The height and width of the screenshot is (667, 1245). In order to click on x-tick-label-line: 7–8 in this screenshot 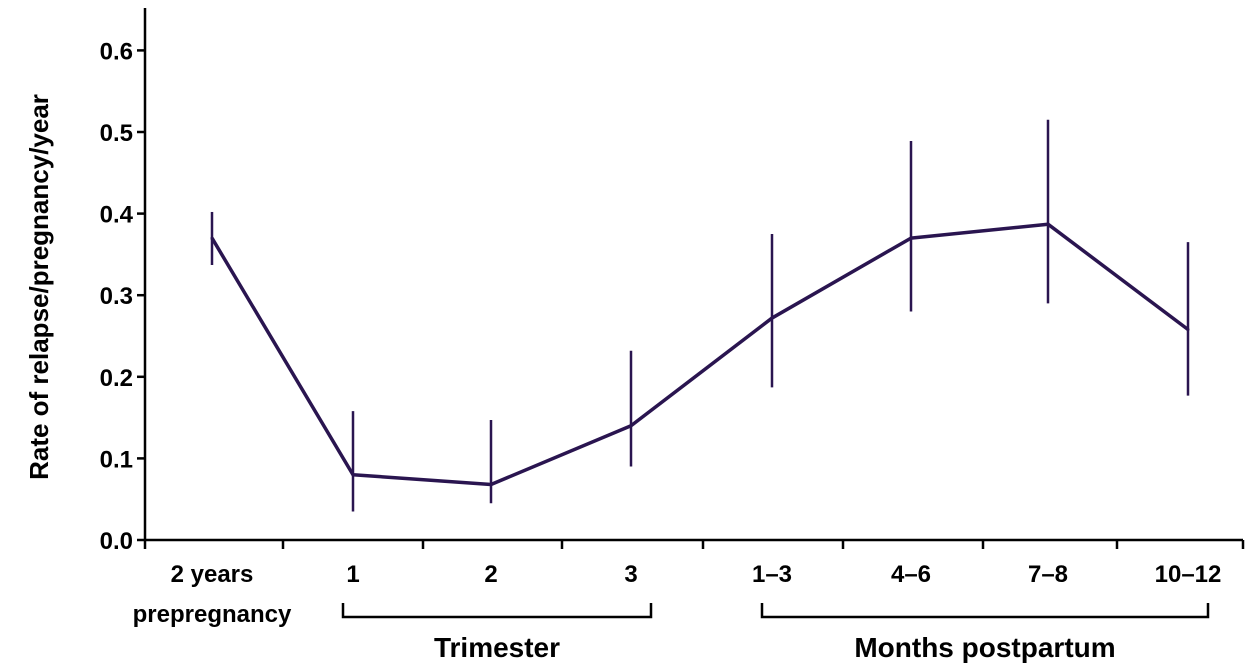, I will do `click(1048, 574)`.